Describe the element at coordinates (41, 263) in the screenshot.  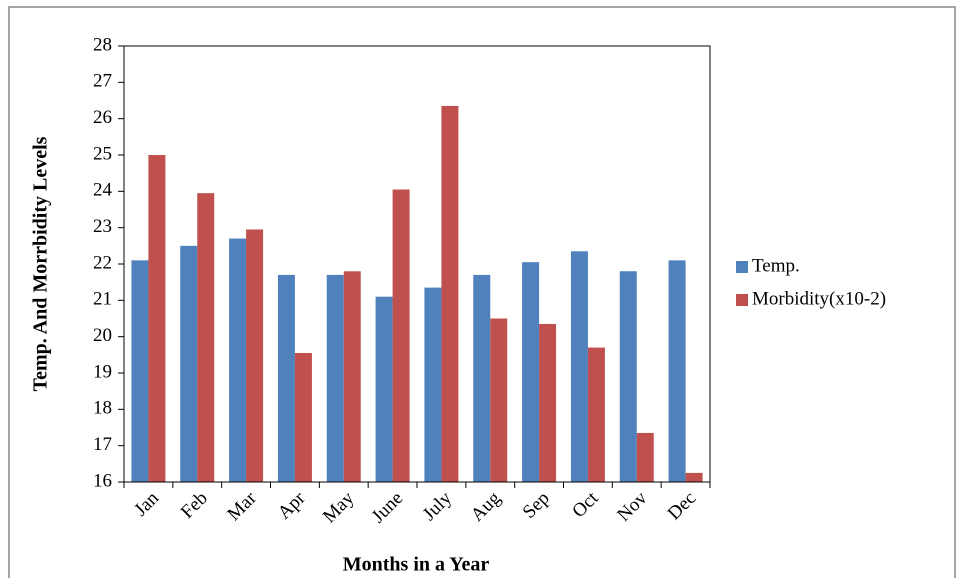
I see `y-axis-title: Temp. And Morrbidity Levels` at that location.